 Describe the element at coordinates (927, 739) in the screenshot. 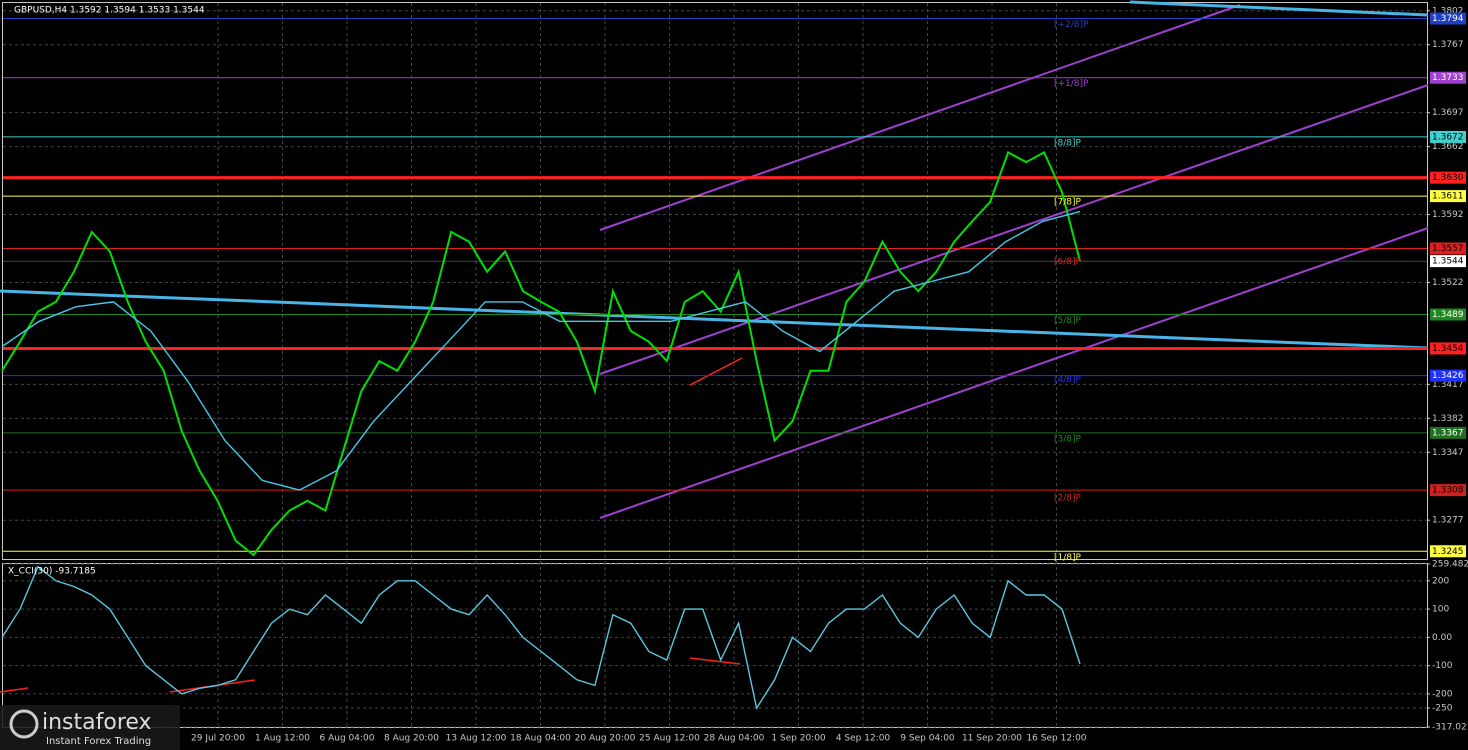

I see `x-tick-label: 9 Sep 04:00` at that location.